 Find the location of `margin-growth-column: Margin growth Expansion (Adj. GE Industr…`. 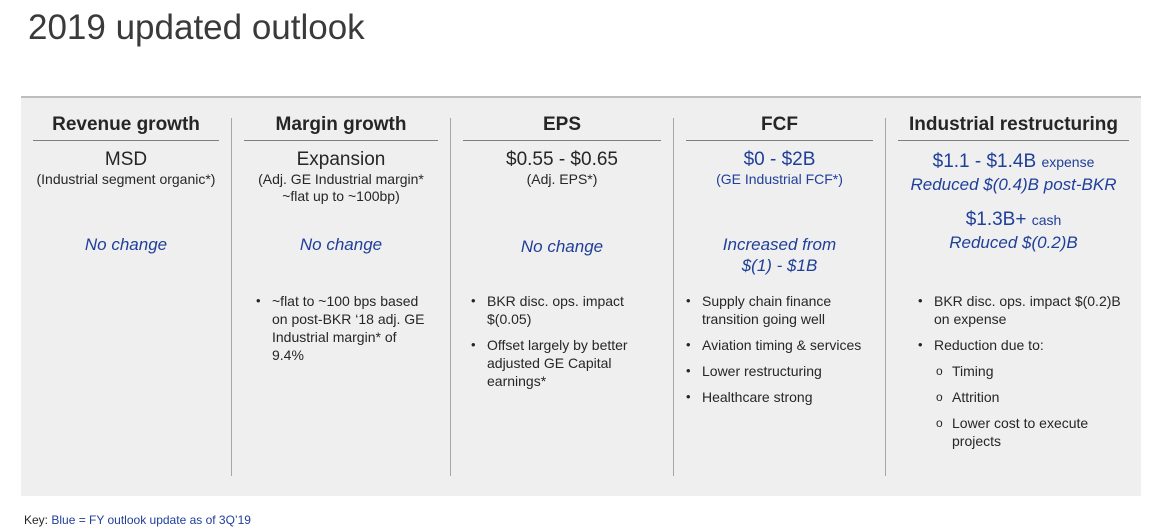

margin-growth-column: Margin growth Expansion (Adj. GE Industr… is located at coordinates (341, 298).